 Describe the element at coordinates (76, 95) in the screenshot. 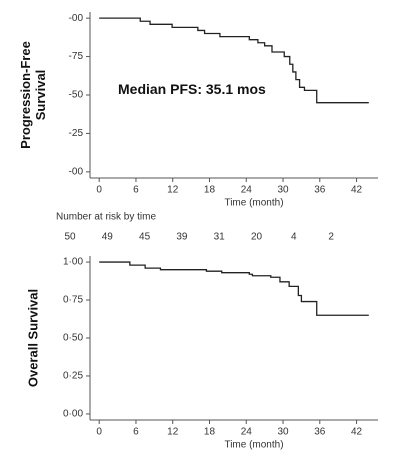

I see `y-tick-label: -50` at that location.